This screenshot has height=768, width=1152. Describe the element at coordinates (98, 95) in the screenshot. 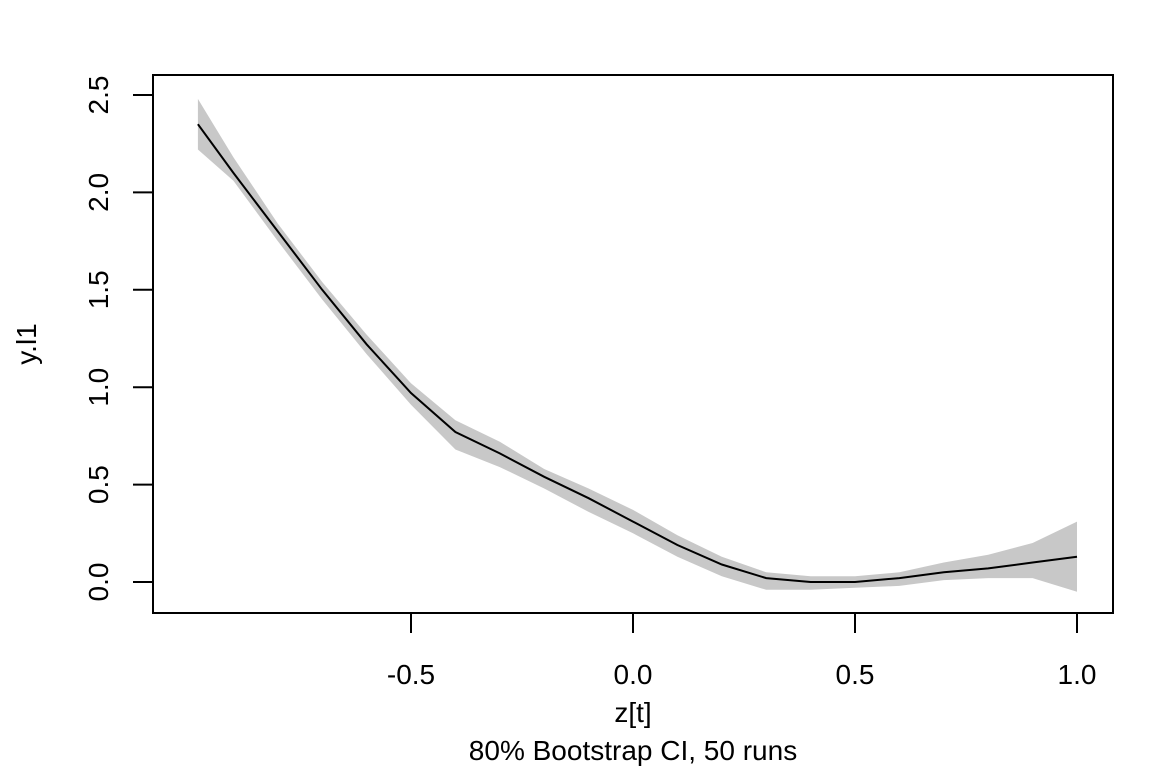

I see `y-tick-label: 2.5` at that location.